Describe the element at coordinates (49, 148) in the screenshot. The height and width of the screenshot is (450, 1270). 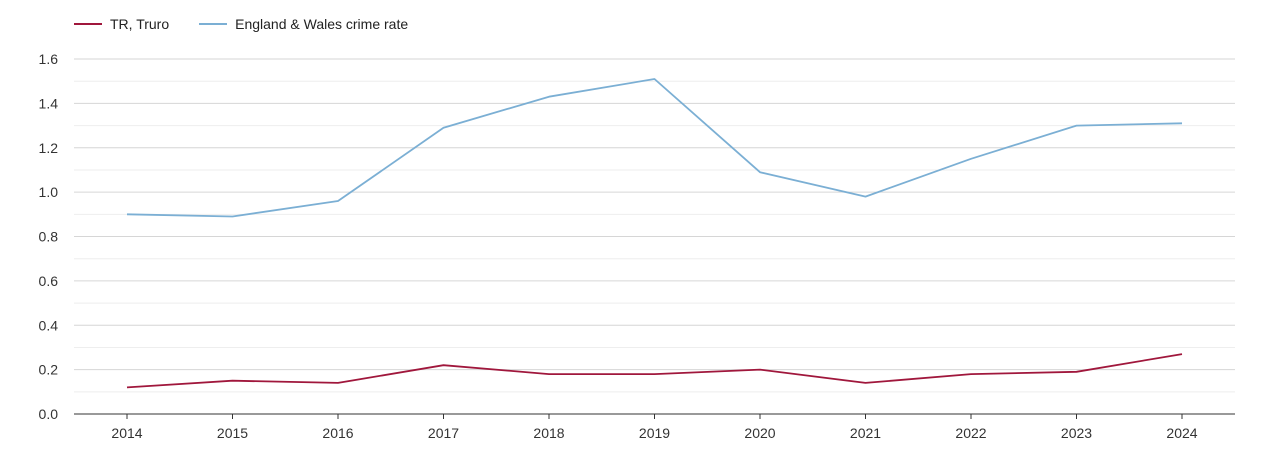
I see `y-tick-label: 1.2` at that location.